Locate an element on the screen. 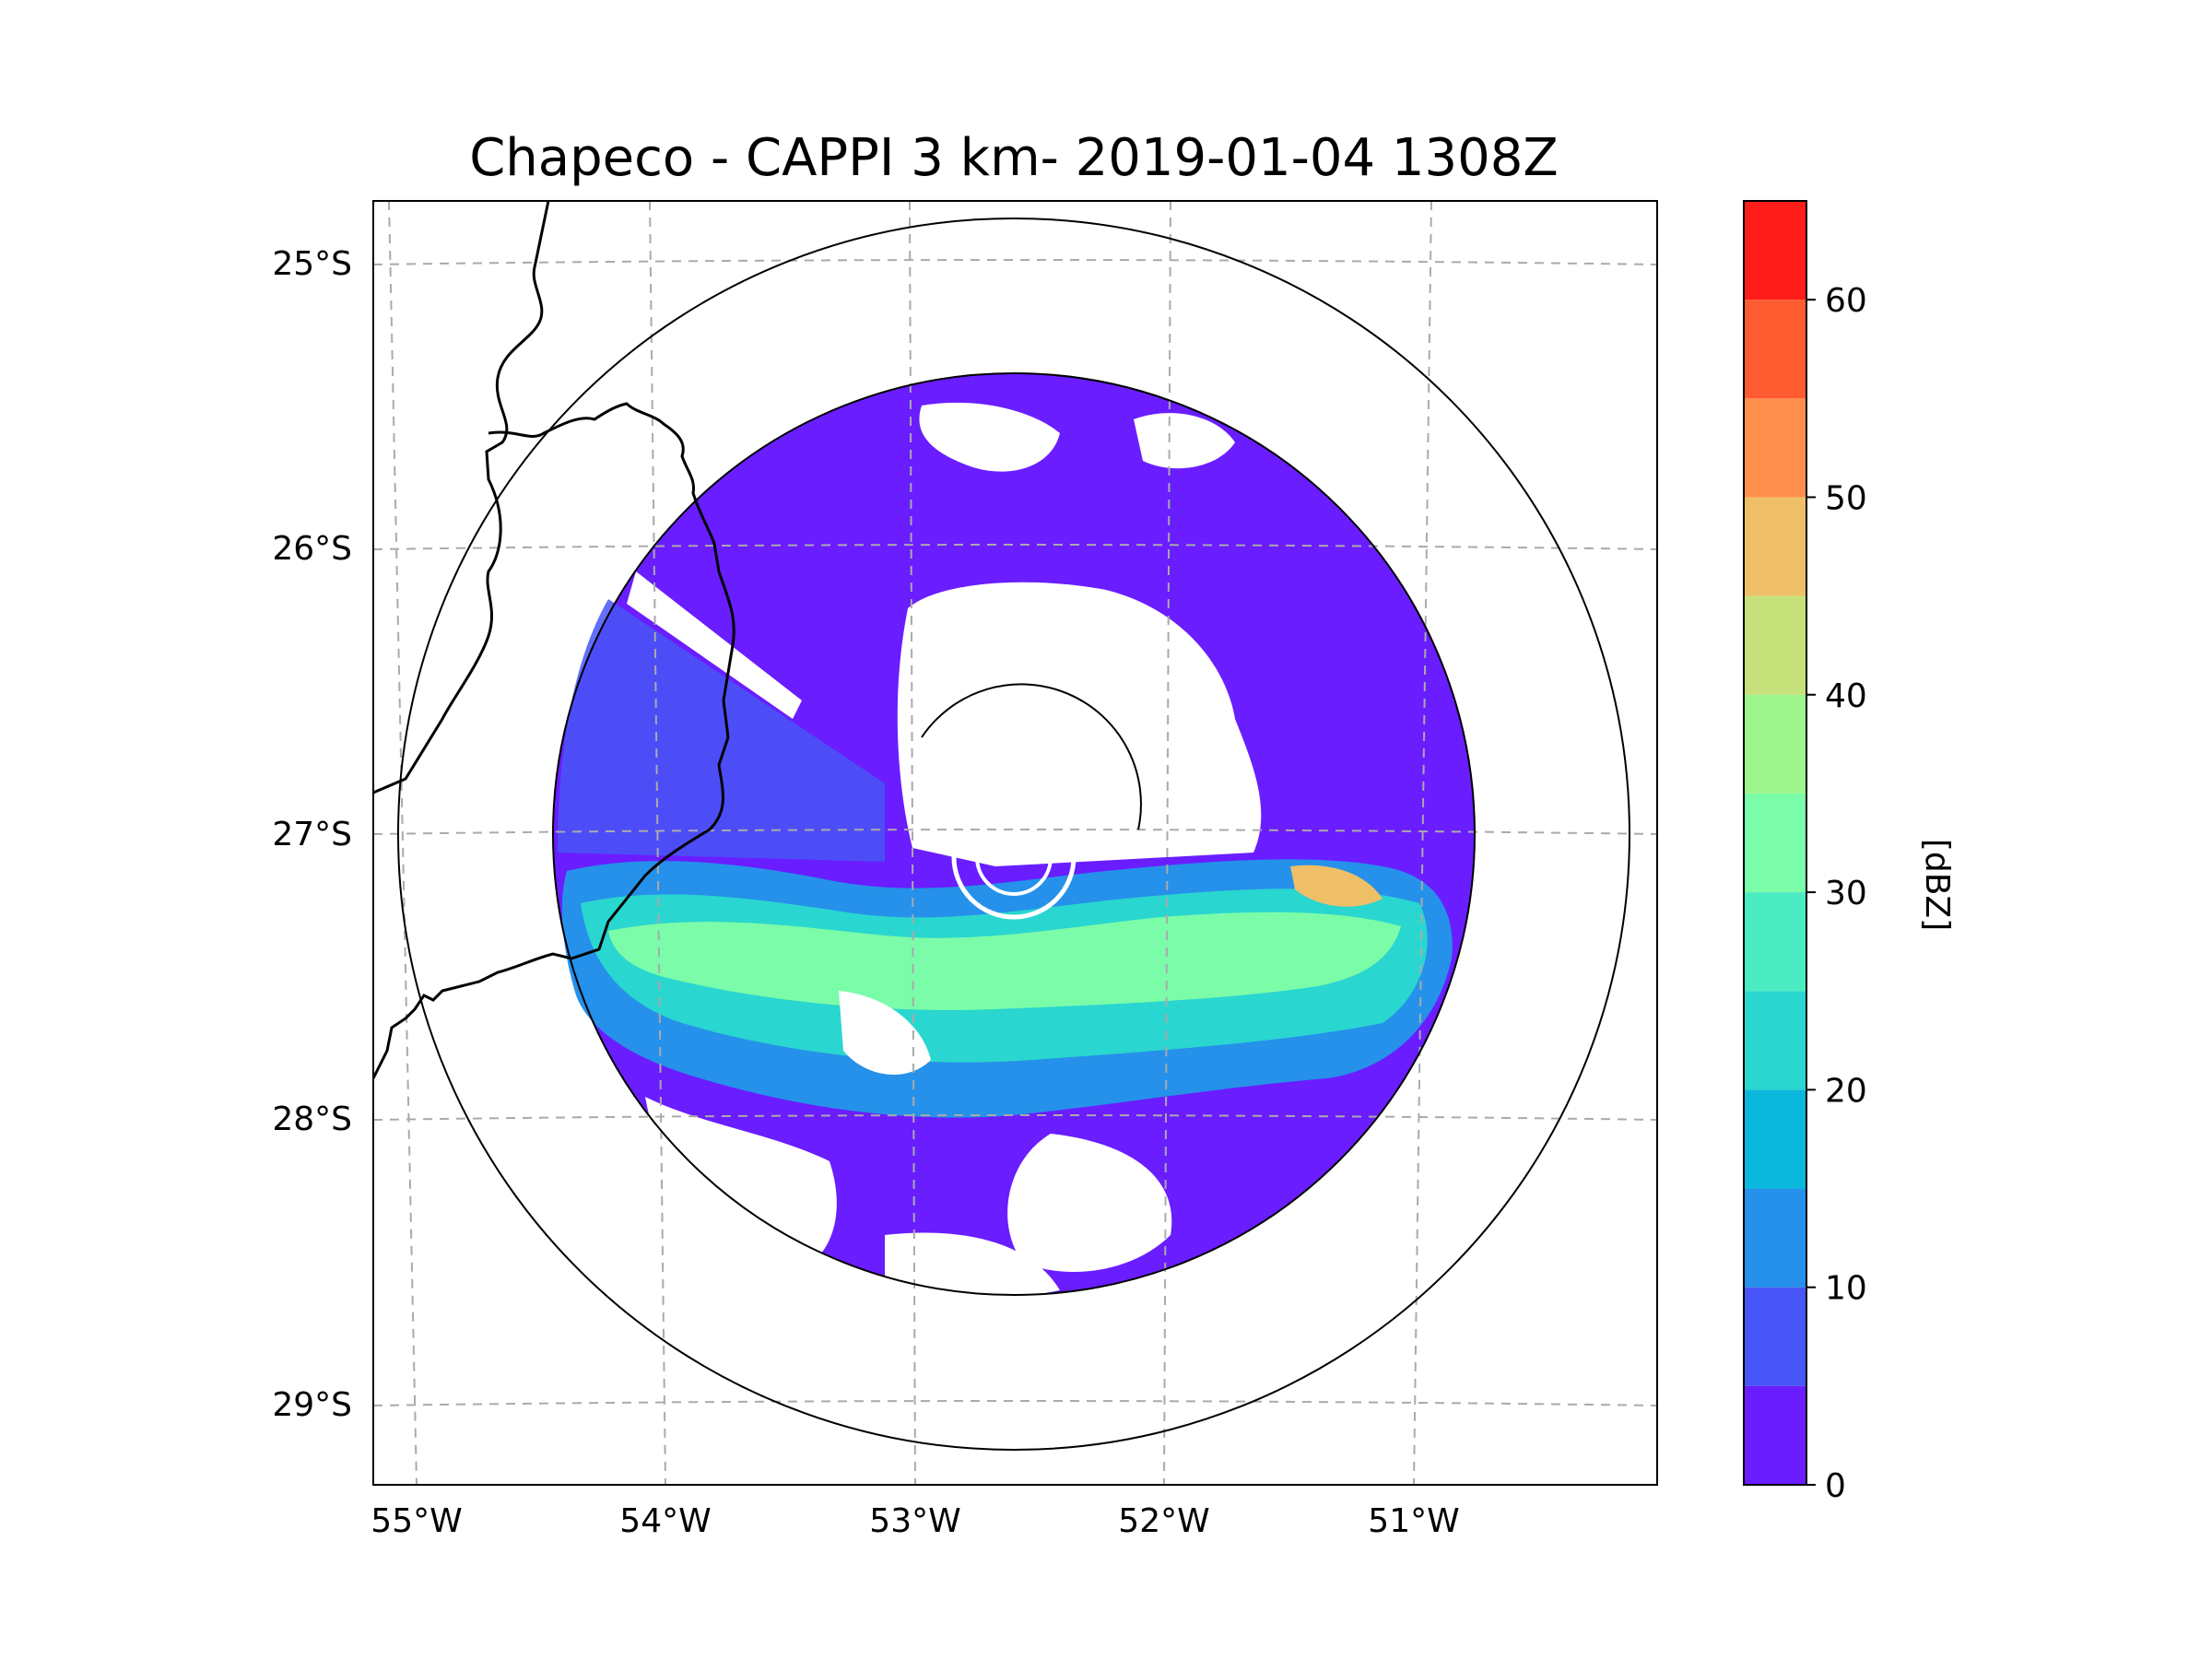 The height and width of the screenshot is (1659, 2212). lon-labels: 55°W 54°W 53°W 52°W 51°W is located at coordinates (915, 1521).